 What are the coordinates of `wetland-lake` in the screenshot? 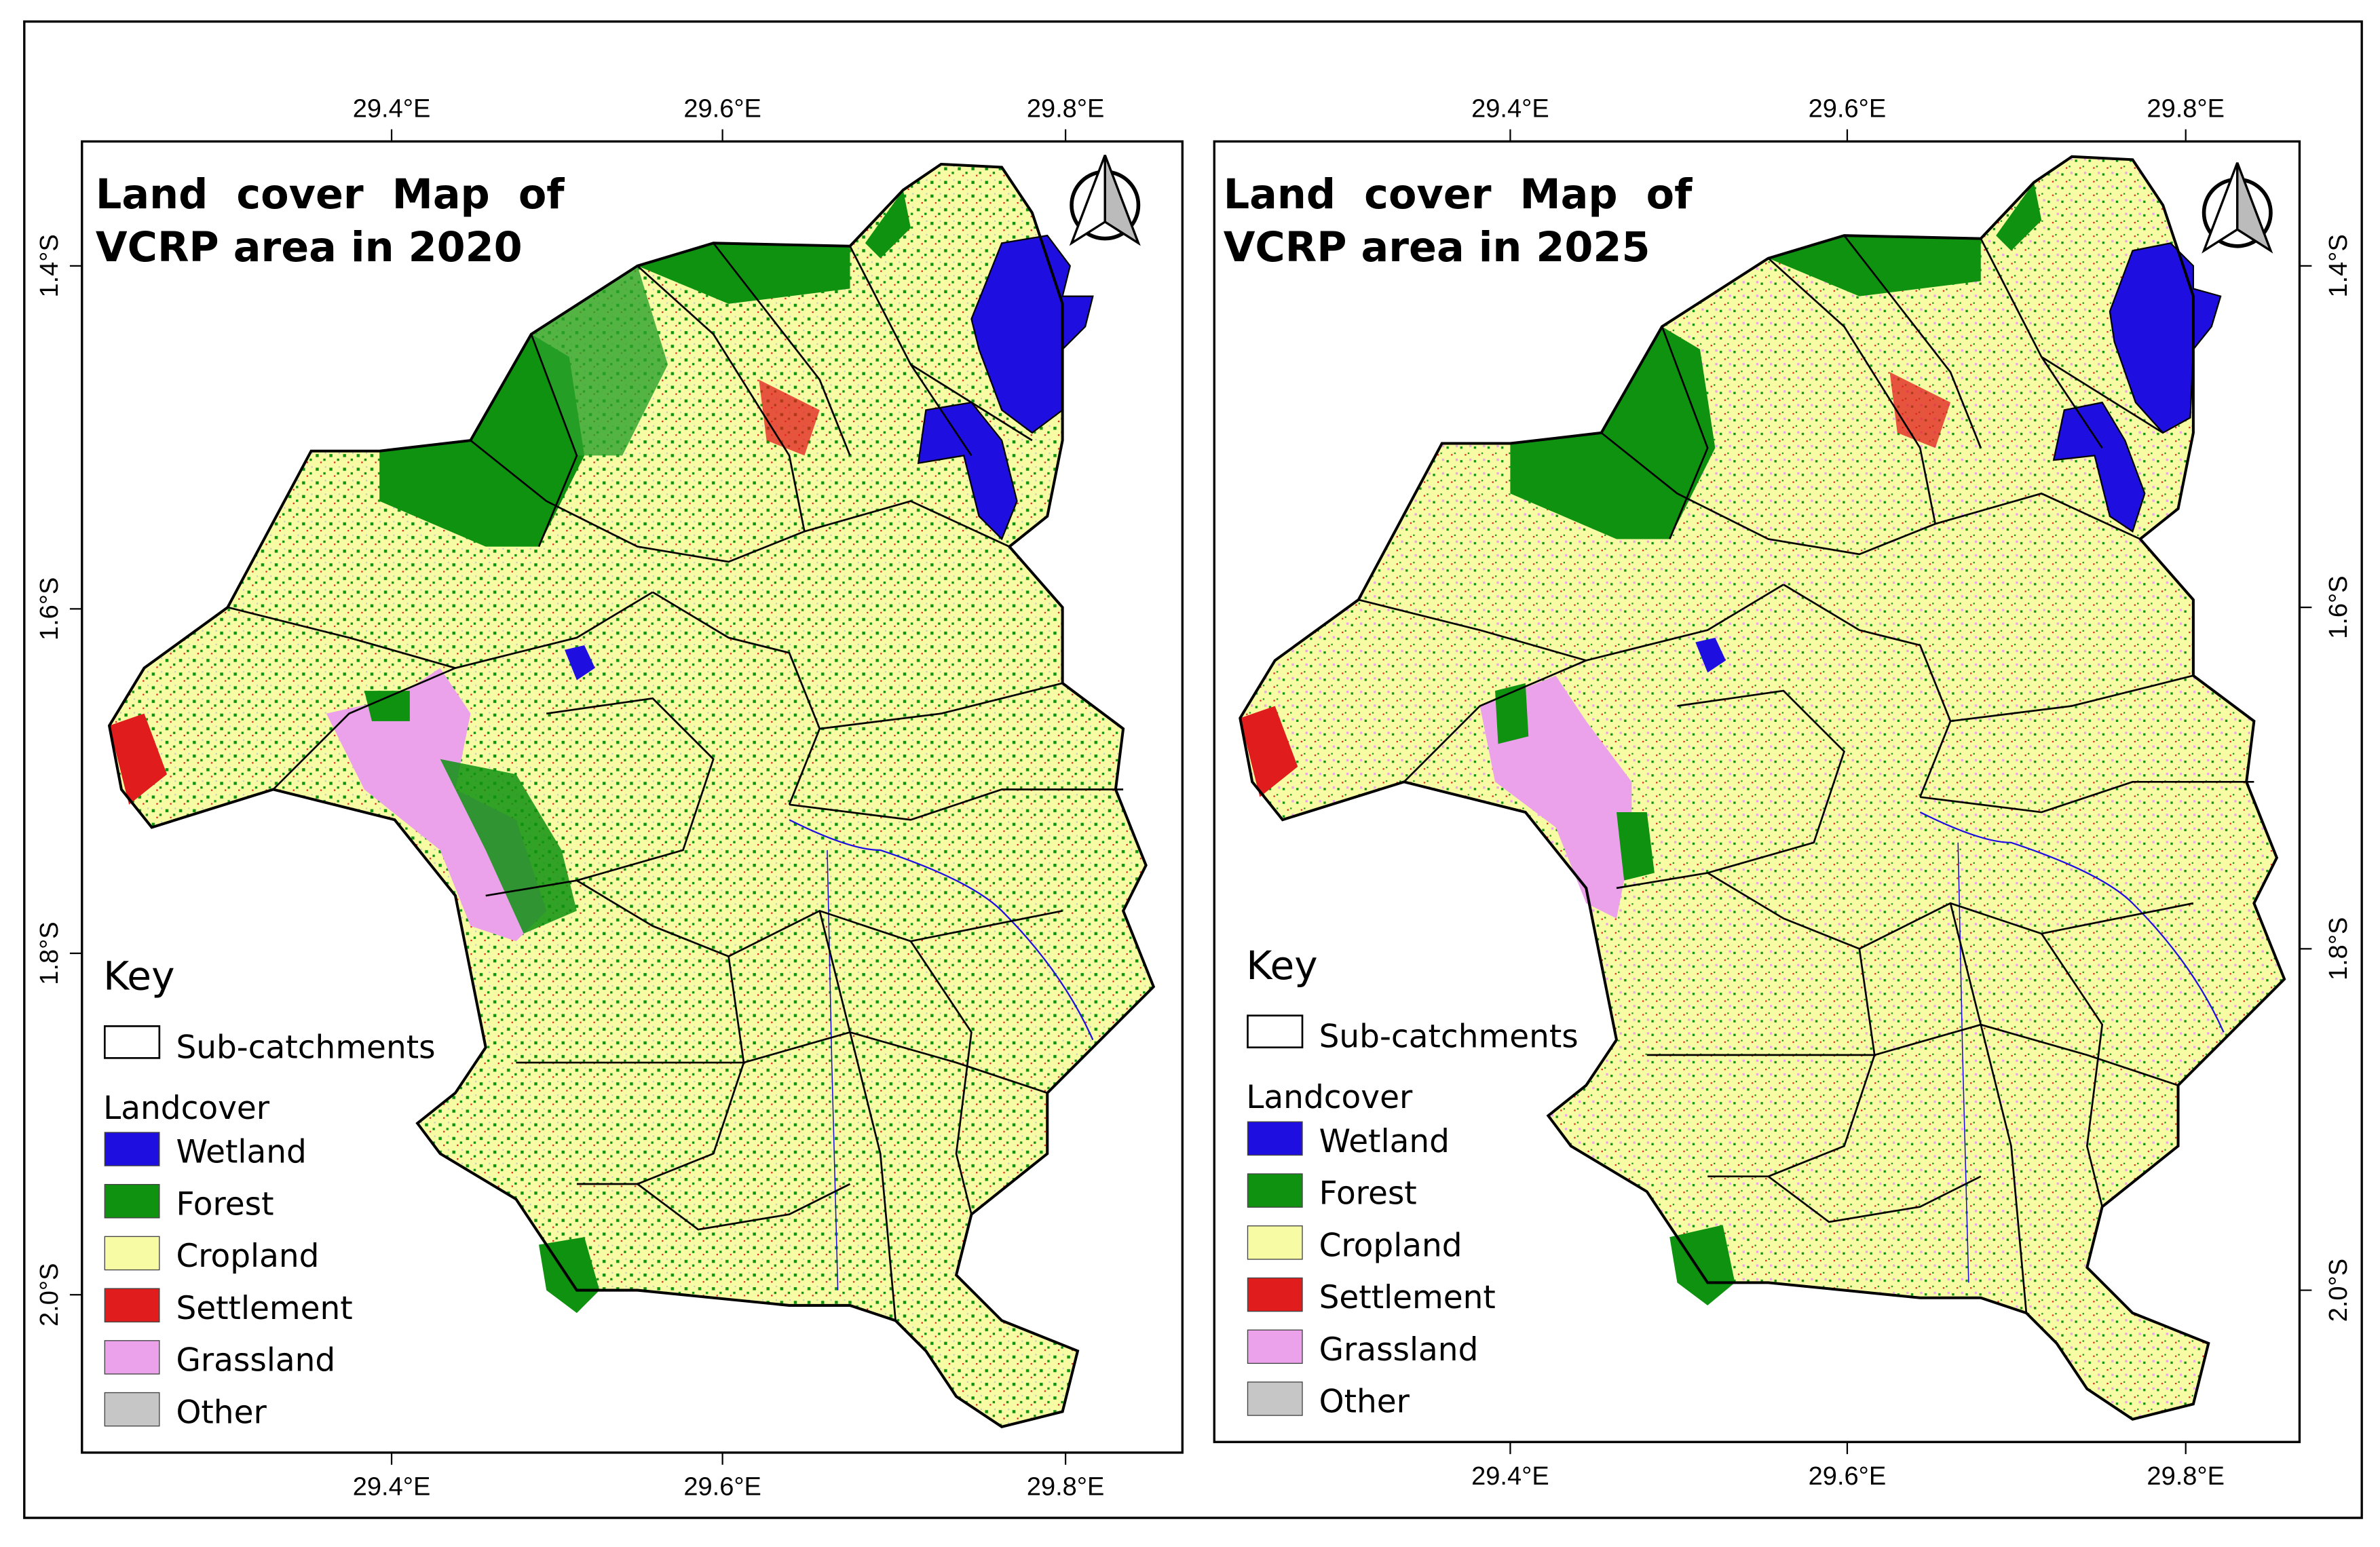 It's located at (967, 471).